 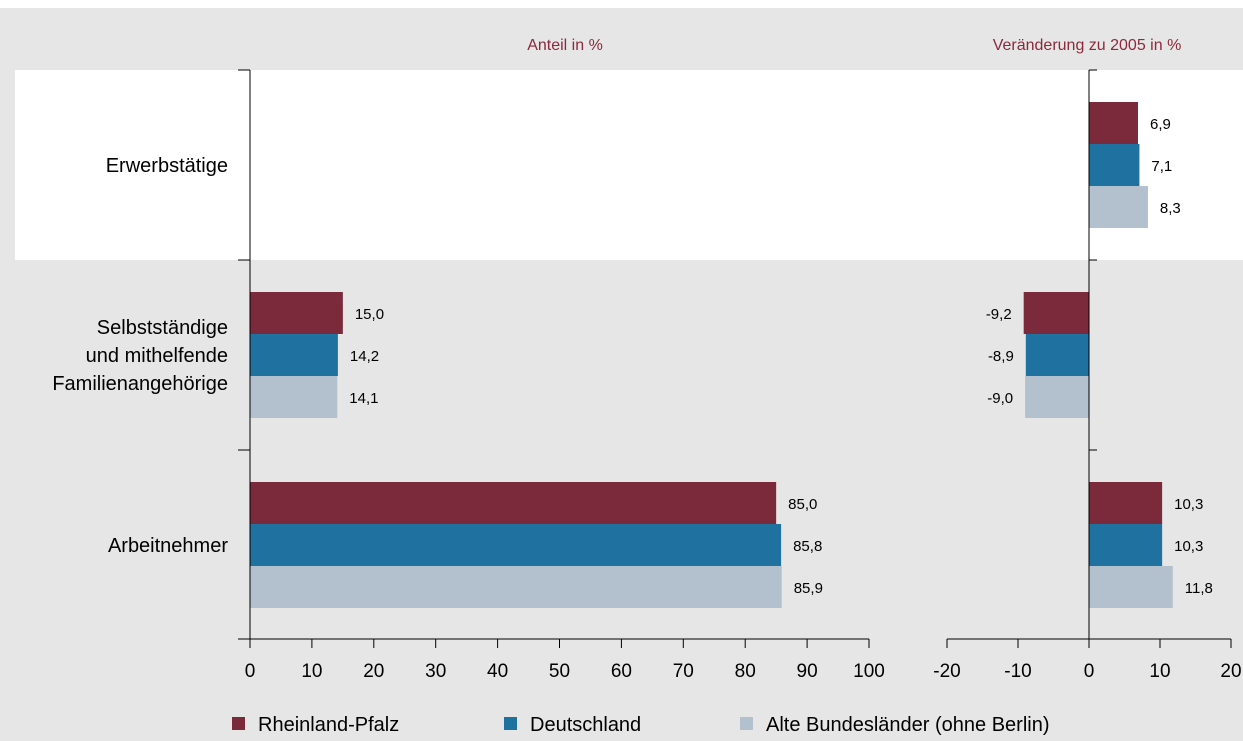 I want to click on x-tick-label: -10, so click(x=1017, y=671).